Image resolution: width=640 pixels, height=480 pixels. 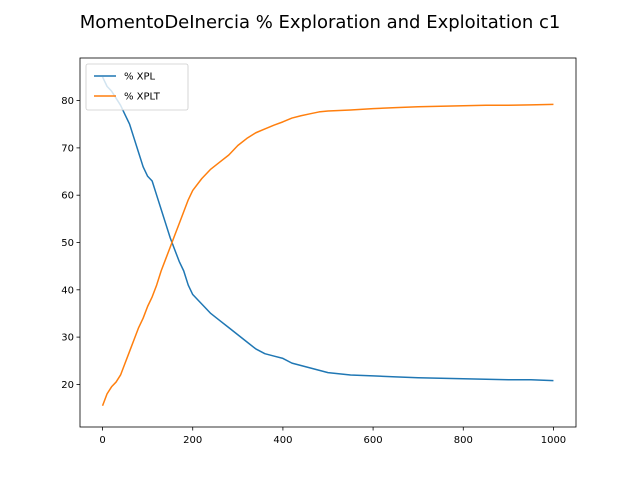 What do you see at coordinates (142, 97) in the screenshot?
I see `legend-label-2: % XPLT` at bounding box center [142, 97].